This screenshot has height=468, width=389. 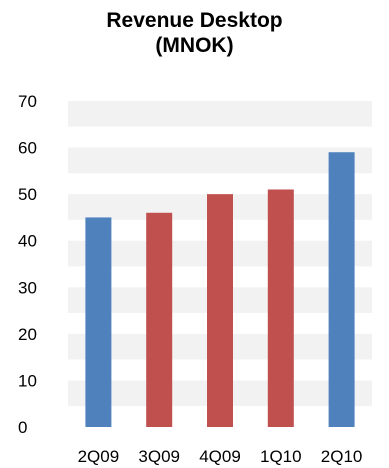 I want to click on y-axis-tick-labels: 0 10 20 30 40 50 60 70, so click(x=27, y=264).